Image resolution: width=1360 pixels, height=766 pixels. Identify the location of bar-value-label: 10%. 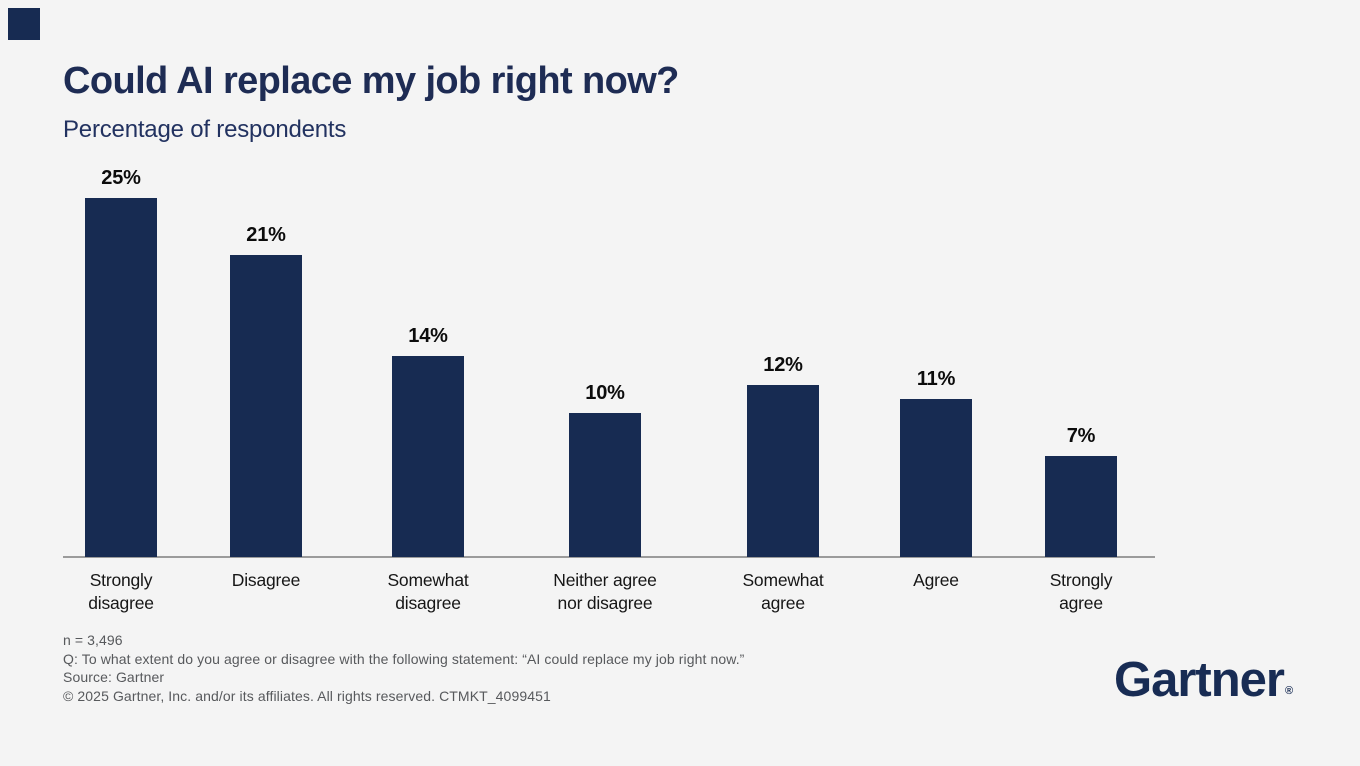
(605, 393).